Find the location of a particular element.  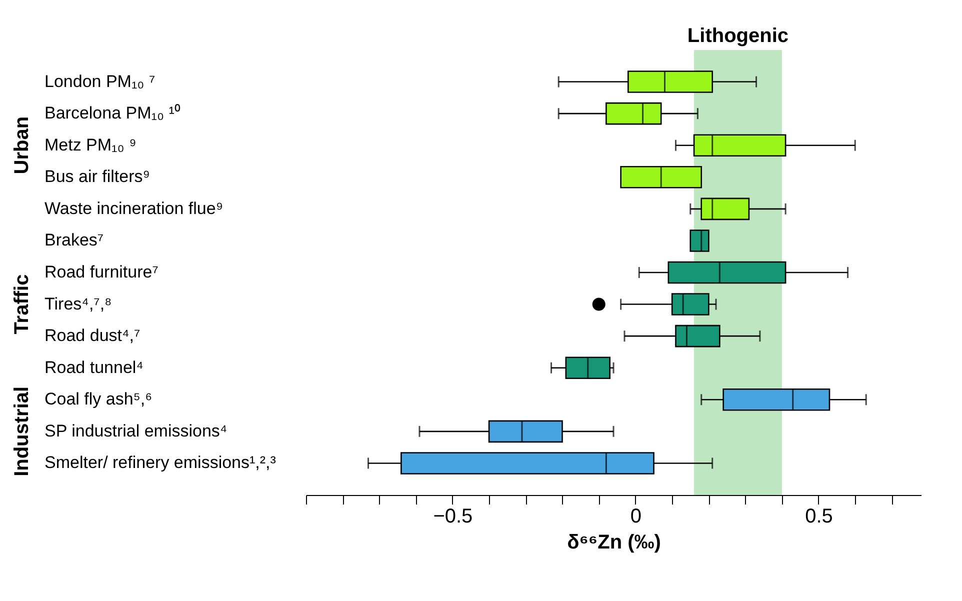

y-tick-label: London PM₁₀ ⁷ is located at coordinates (100, 81).